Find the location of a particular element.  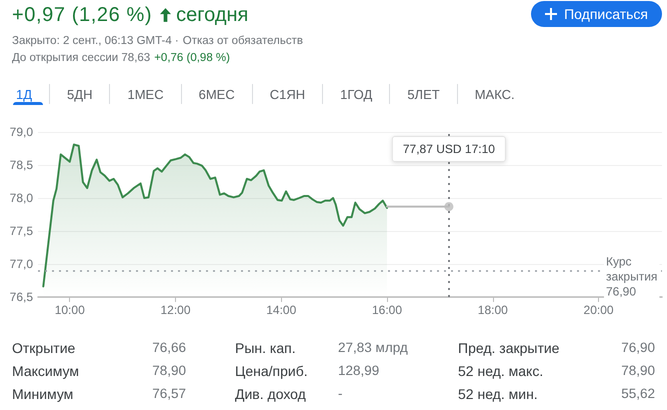

text: 52 нед. макс. is located at coordinates (501, 371).